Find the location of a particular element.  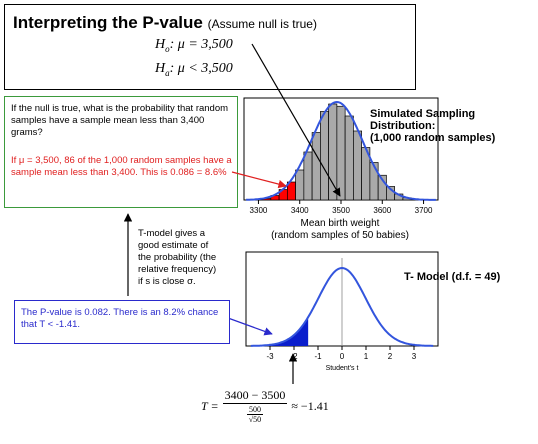

tail-arrow is located at coordinates (259, 180).